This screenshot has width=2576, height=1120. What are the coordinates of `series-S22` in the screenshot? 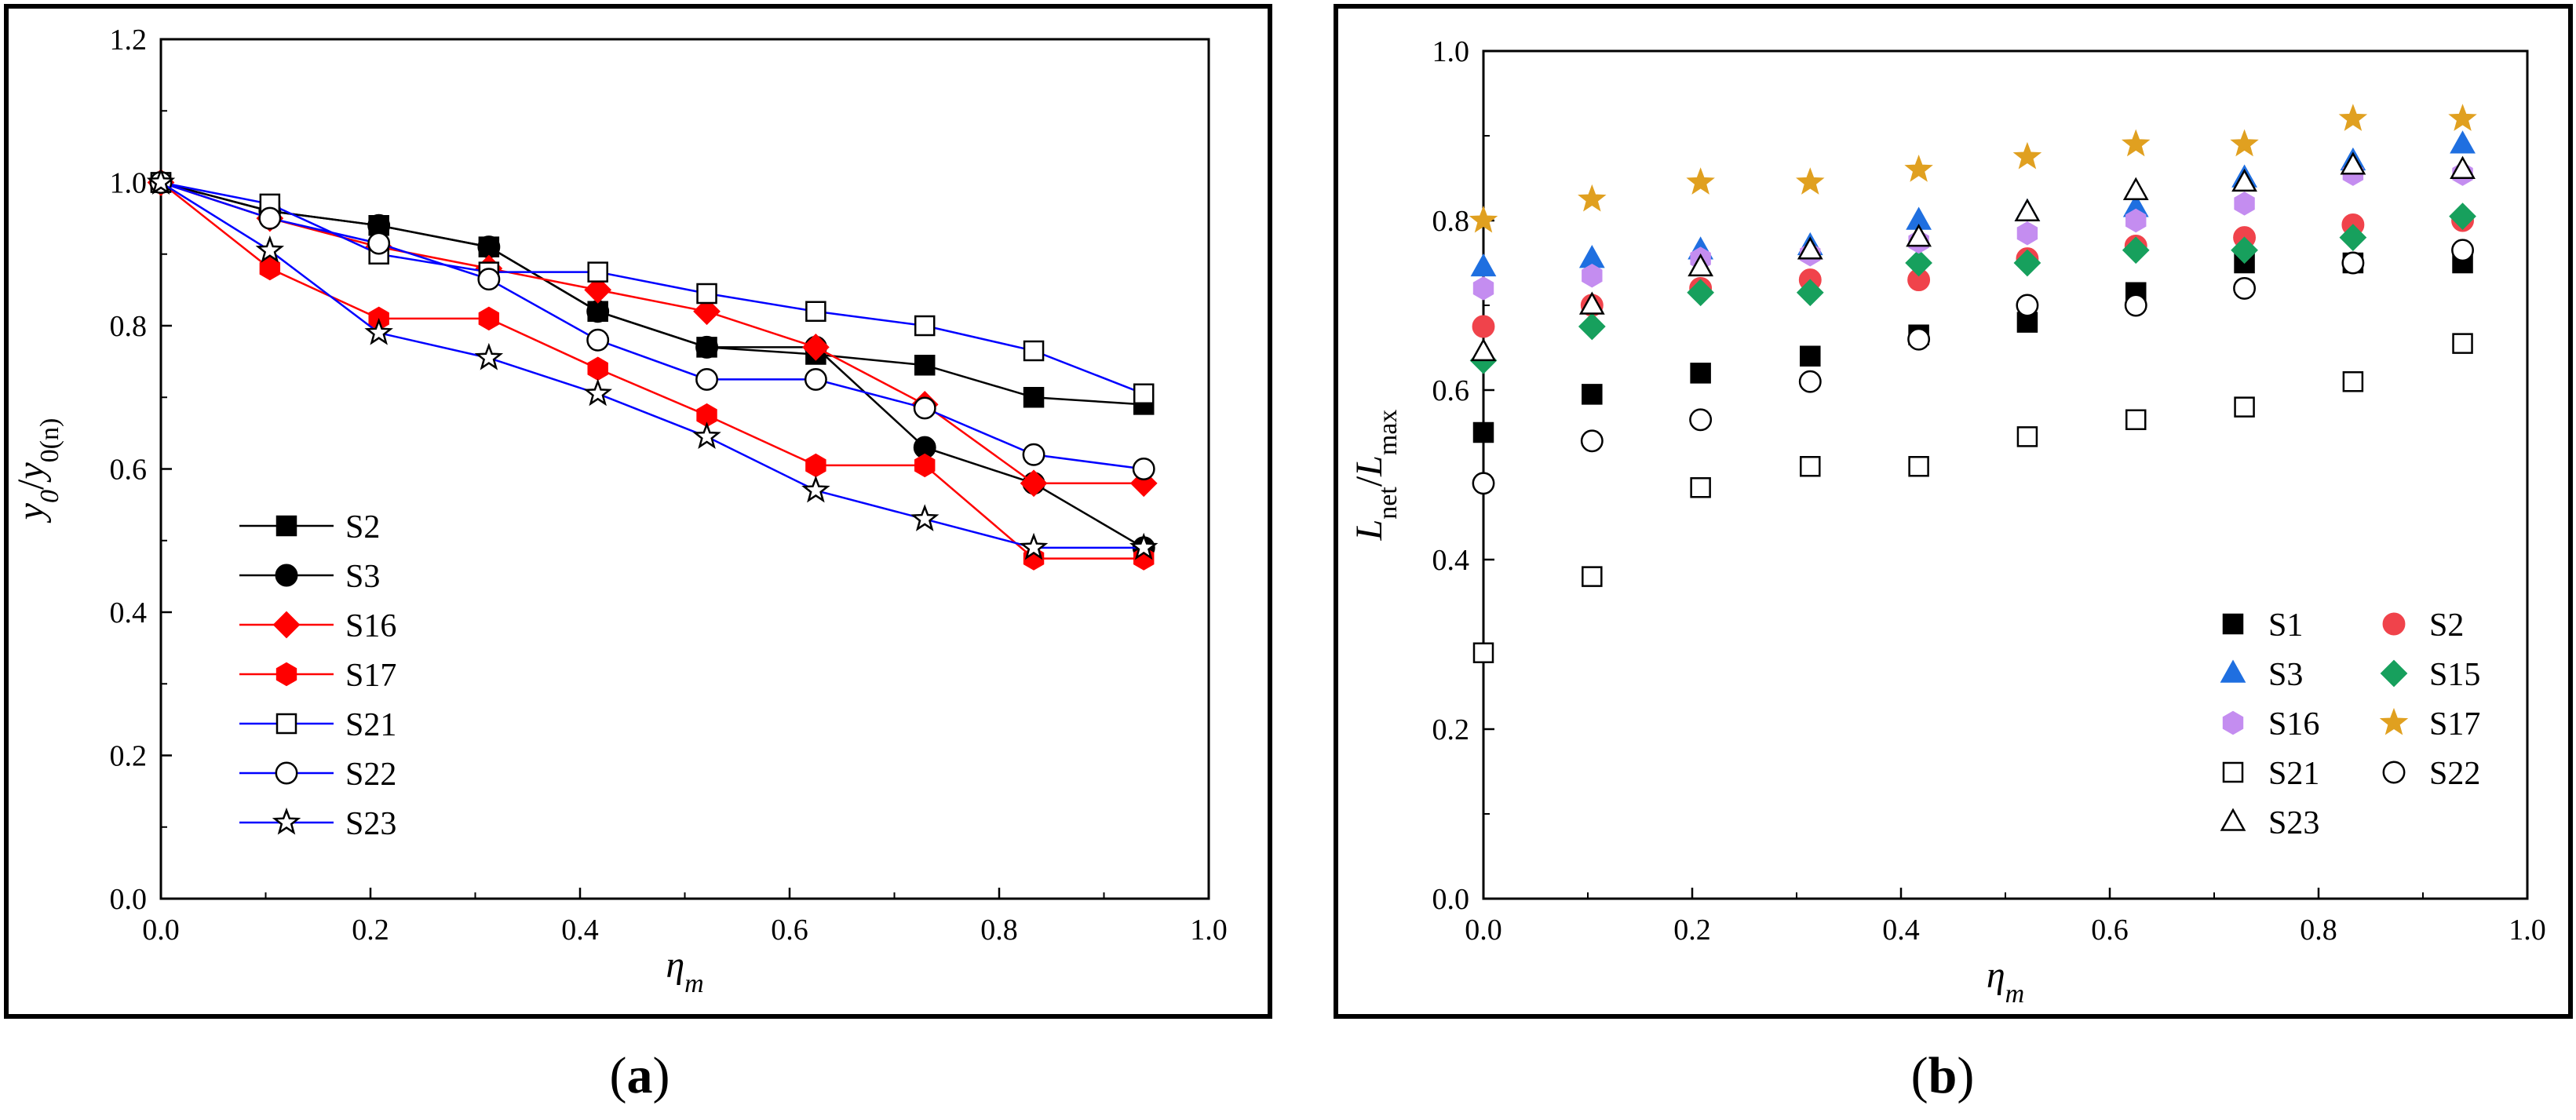 It's located at (1973, 367).